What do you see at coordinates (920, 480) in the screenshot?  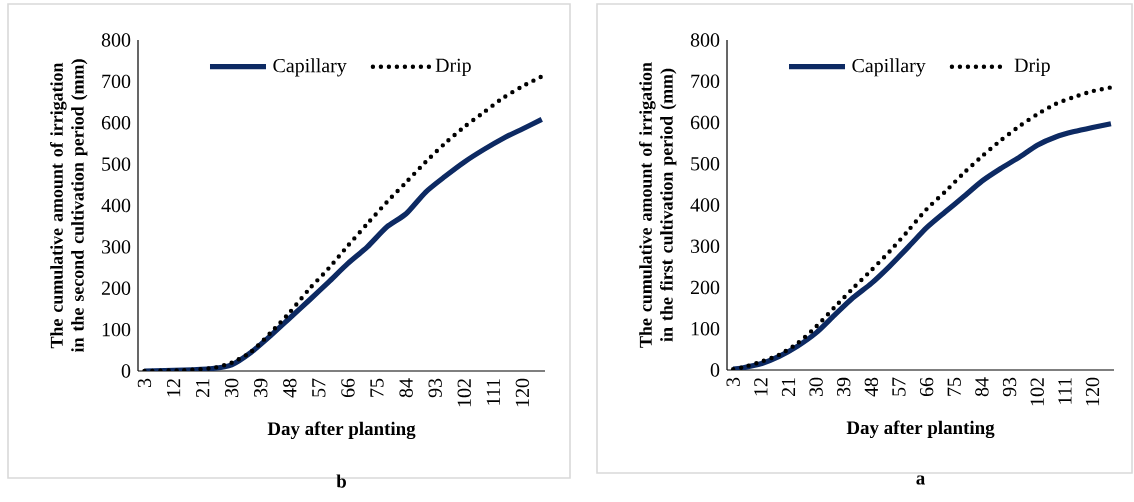 I see `text: a` at bounding box center [920, 480].